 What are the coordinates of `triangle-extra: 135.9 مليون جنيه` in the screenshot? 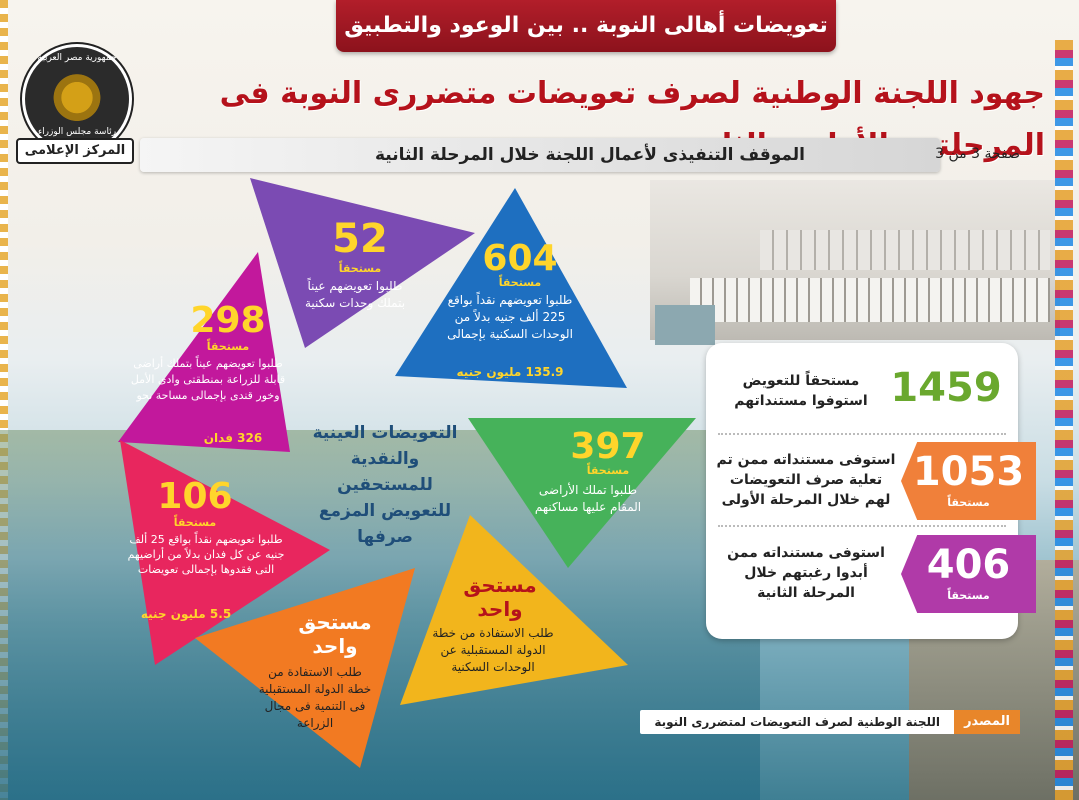 It's located at (510, 372).